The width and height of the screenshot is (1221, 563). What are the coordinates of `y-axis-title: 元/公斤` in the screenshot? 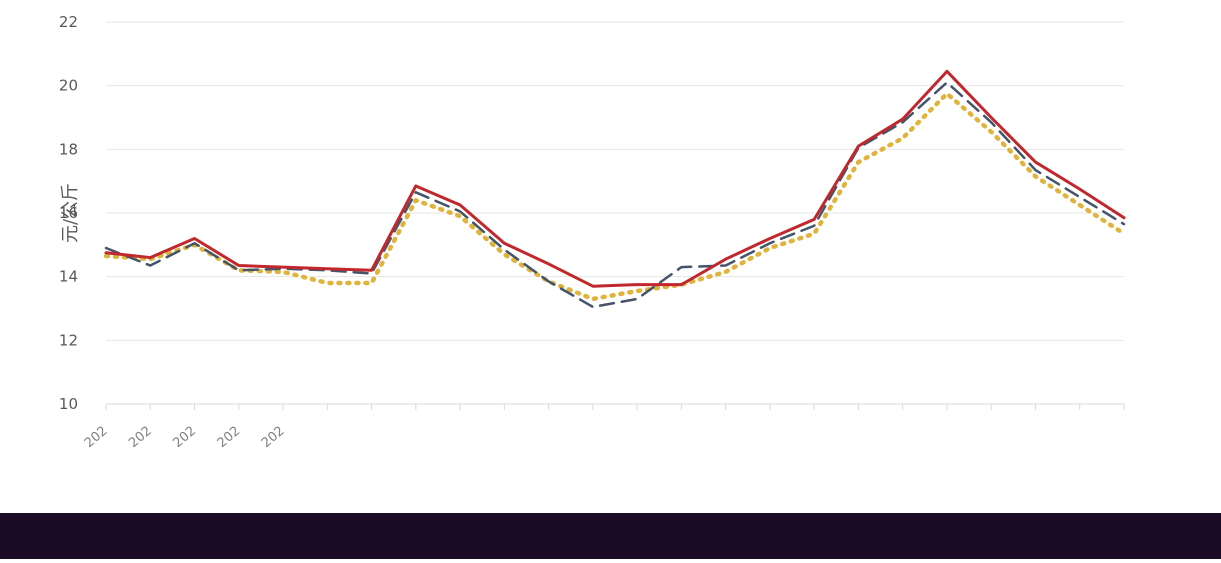 It's located at (70, 213).